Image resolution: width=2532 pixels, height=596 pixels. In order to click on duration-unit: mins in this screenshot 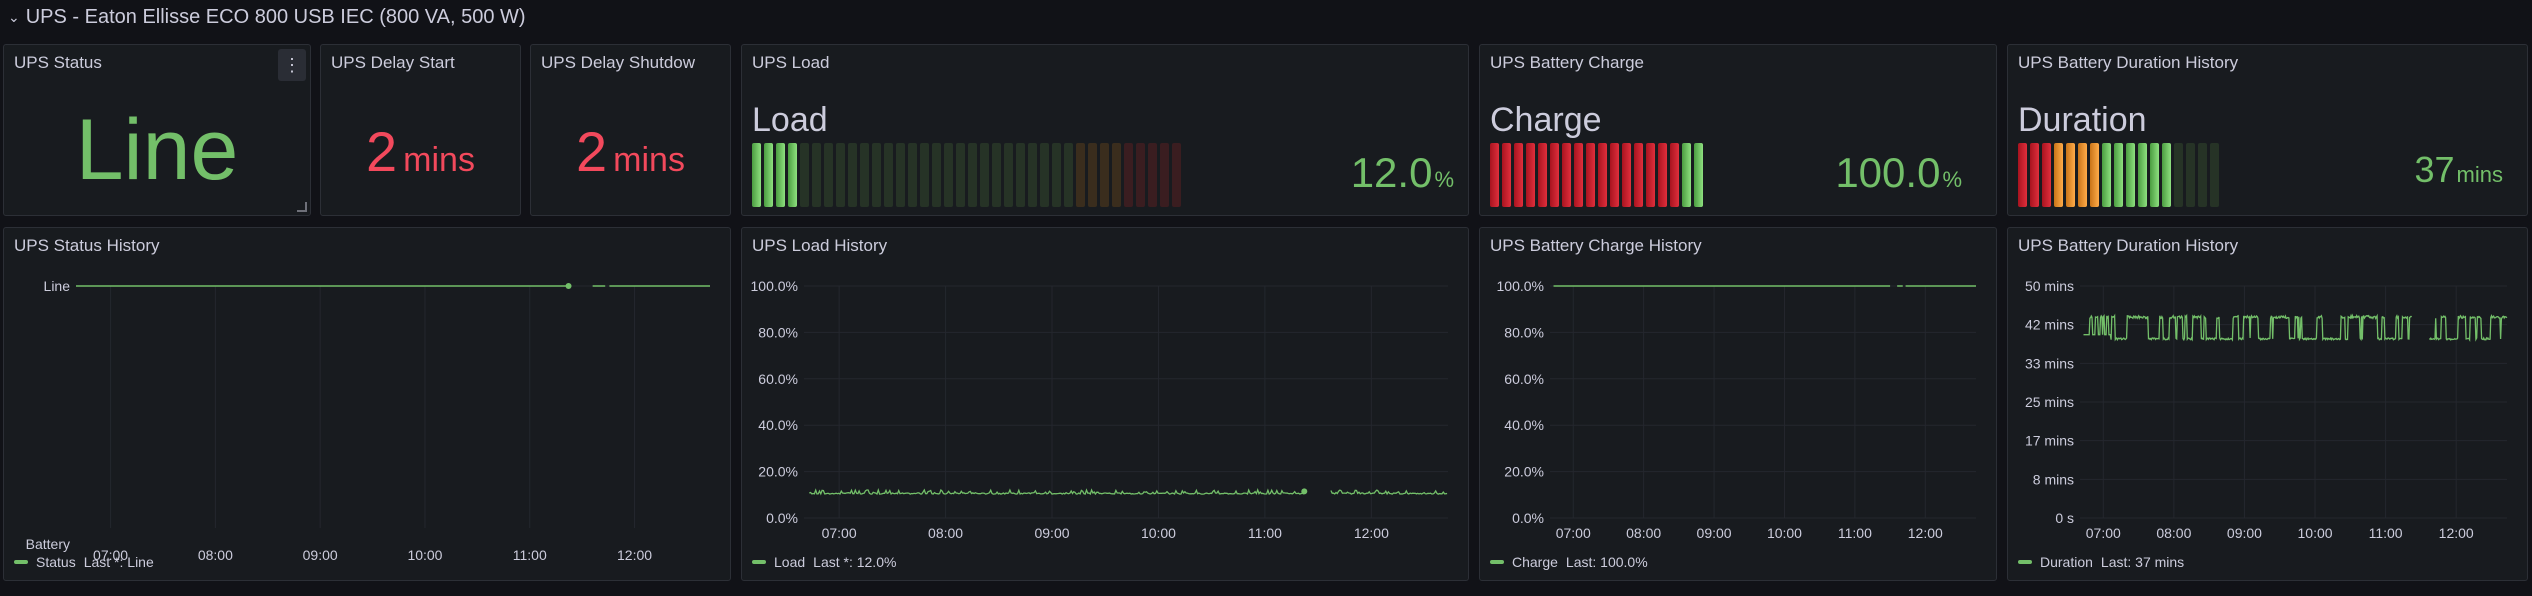, I will do `click(2479, 174)`.